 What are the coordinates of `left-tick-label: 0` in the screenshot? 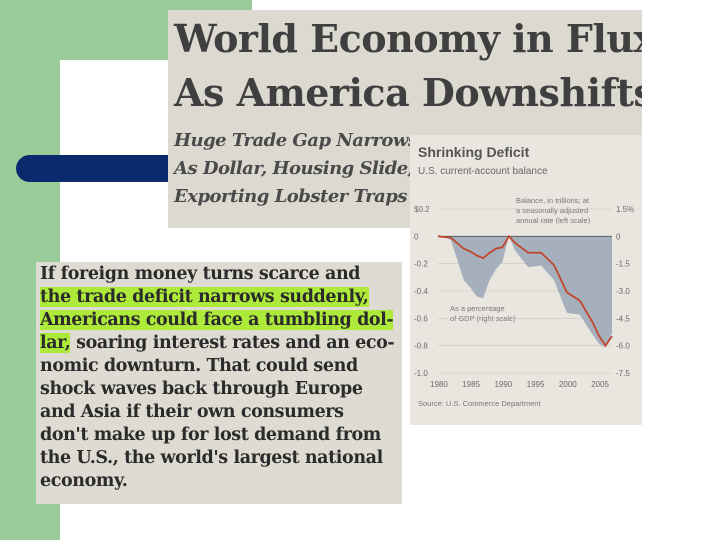 It's located at (416, 236).